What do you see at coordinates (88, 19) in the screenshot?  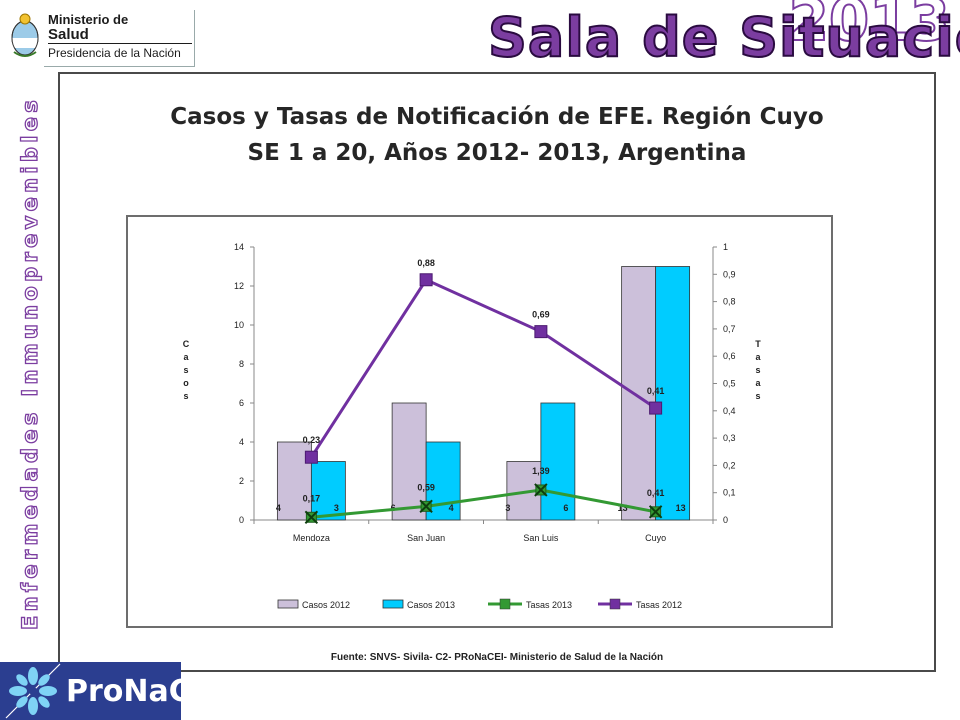 I see `logo-line1: Ministerio de` at bounding box center [88, 19].